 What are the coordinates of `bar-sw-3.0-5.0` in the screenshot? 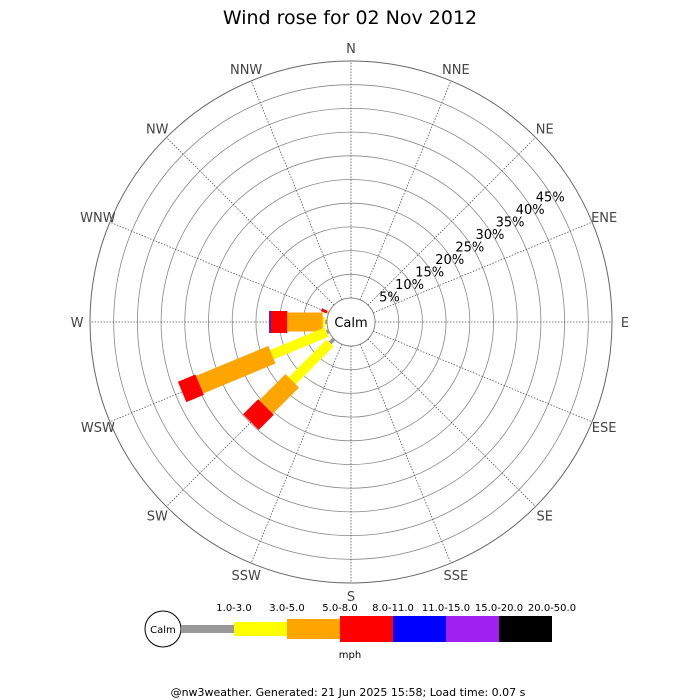 It's located at (311, 362).